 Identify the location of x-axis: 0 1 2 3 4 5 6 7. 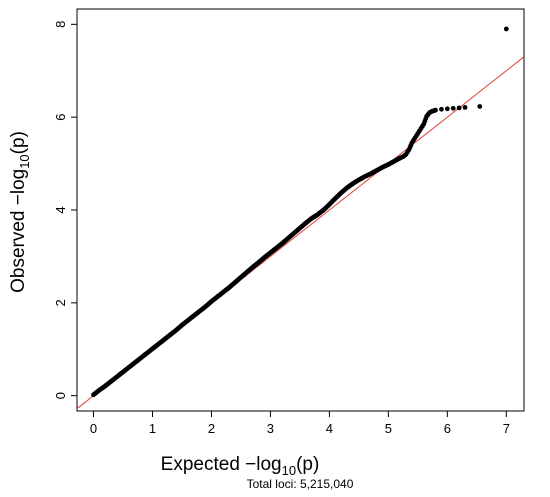
(300, 423).